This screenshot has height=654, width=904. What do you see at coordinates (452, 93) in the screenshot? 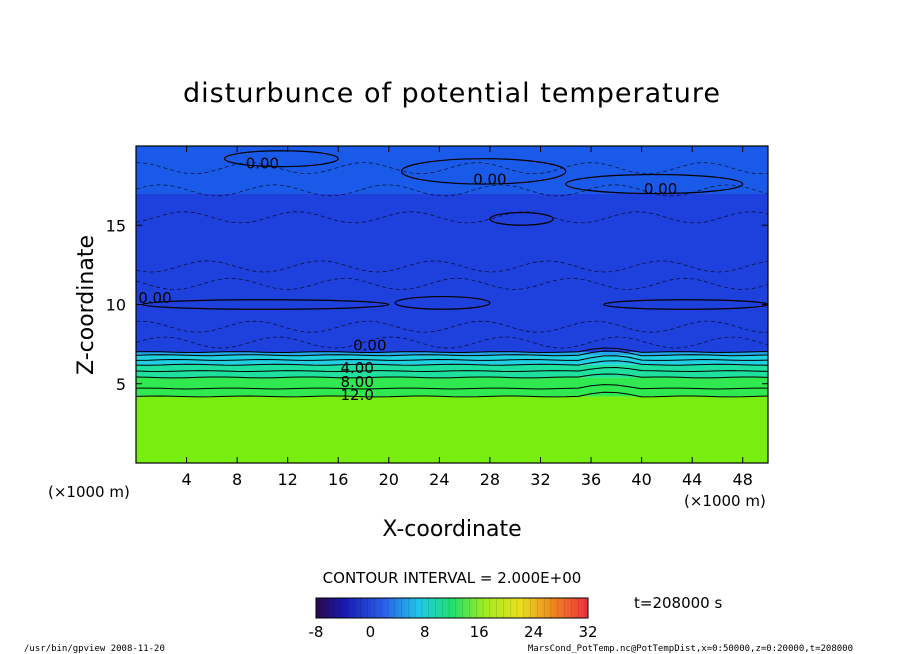
I see `chart-title: disturbunce of potential temperature` at bounding box center [452, 93].